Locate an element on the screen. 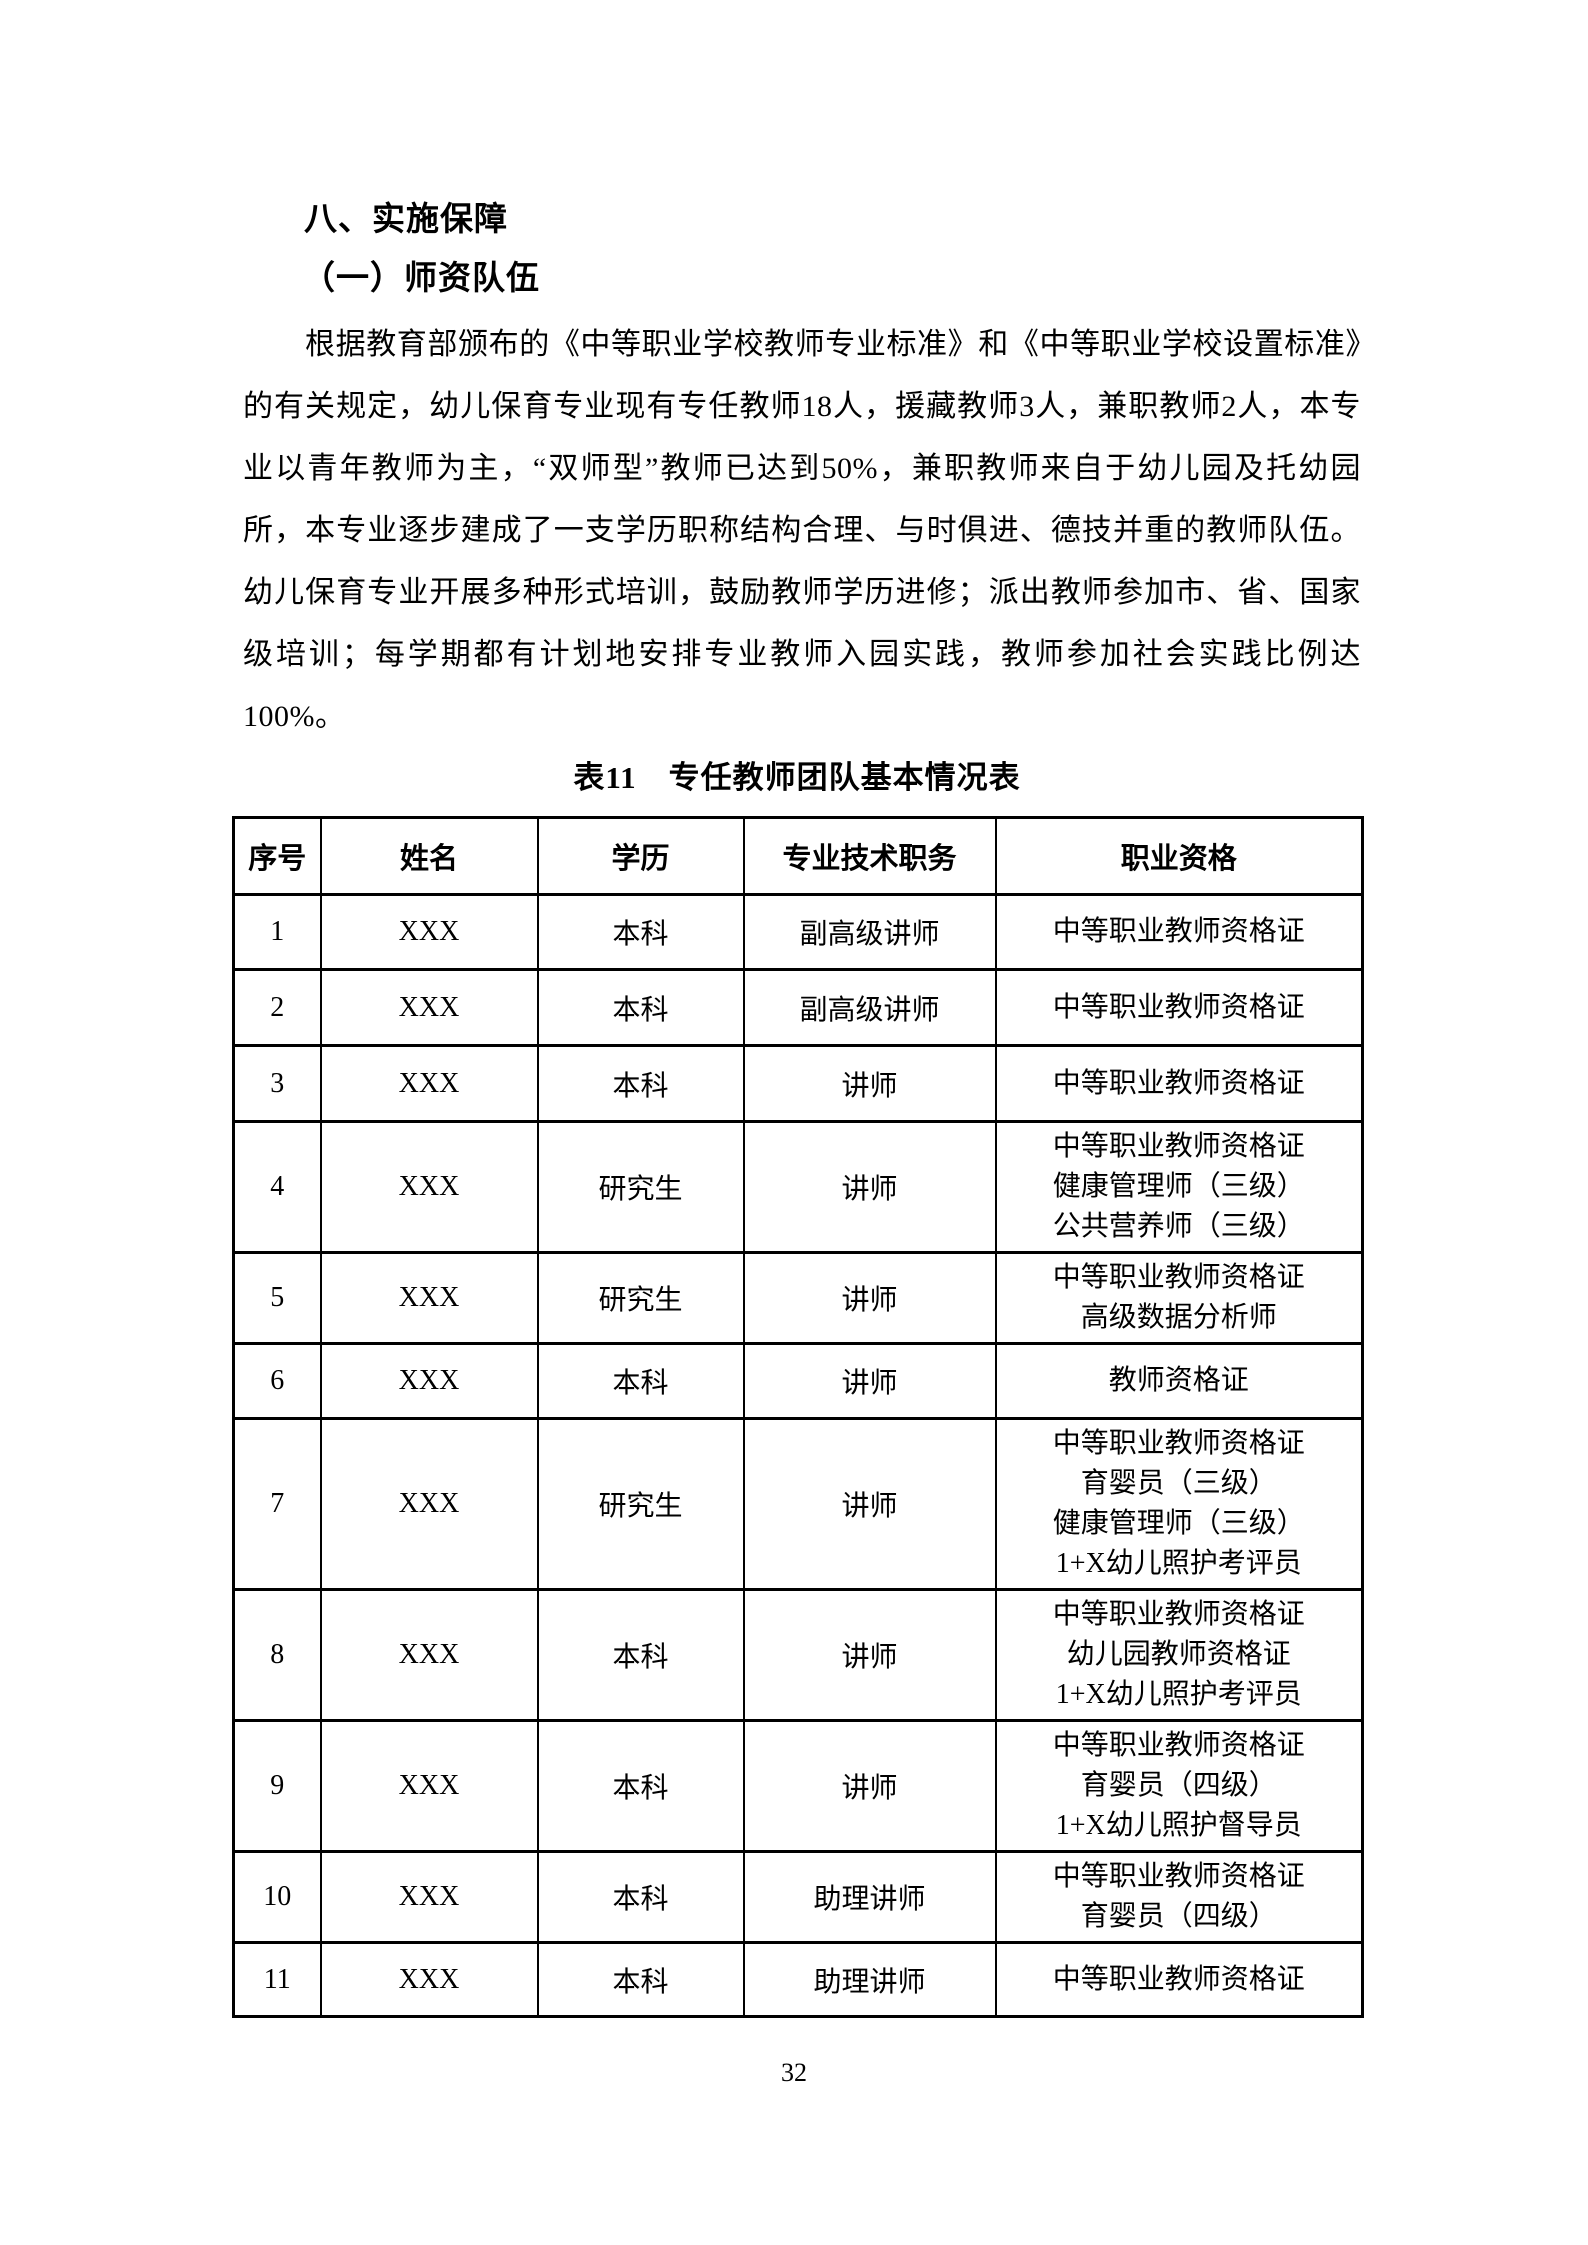  table-row: 6 XXX 本科 讲师 教师资格证 is located at coordinates (798, 1381).